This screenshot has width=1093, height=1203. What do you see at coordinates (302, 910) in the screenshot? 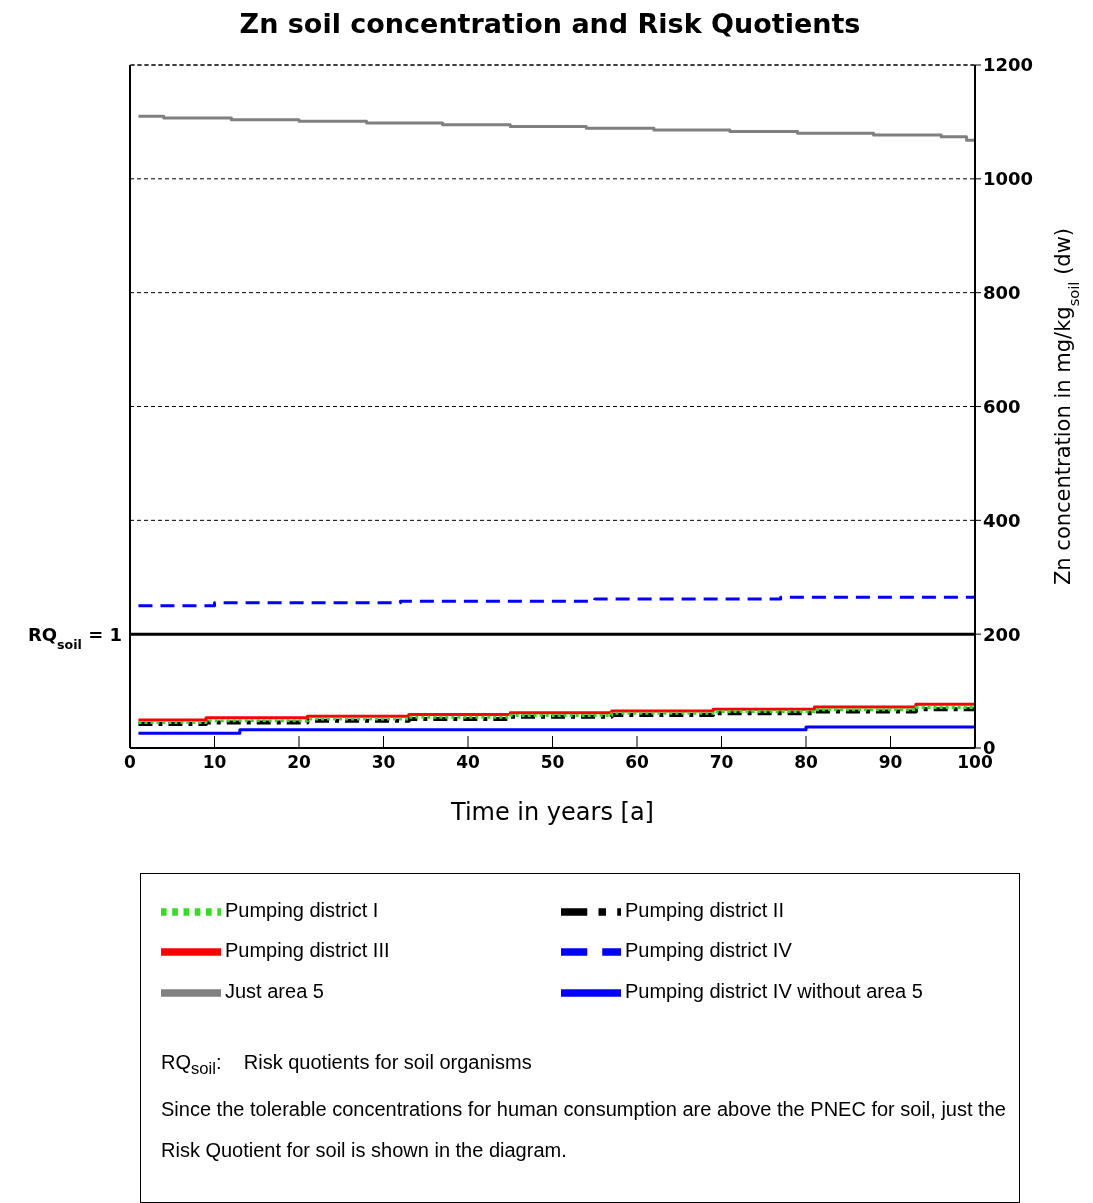
I see `legend-label: Pumping district I` at bounding box center [302, 910].